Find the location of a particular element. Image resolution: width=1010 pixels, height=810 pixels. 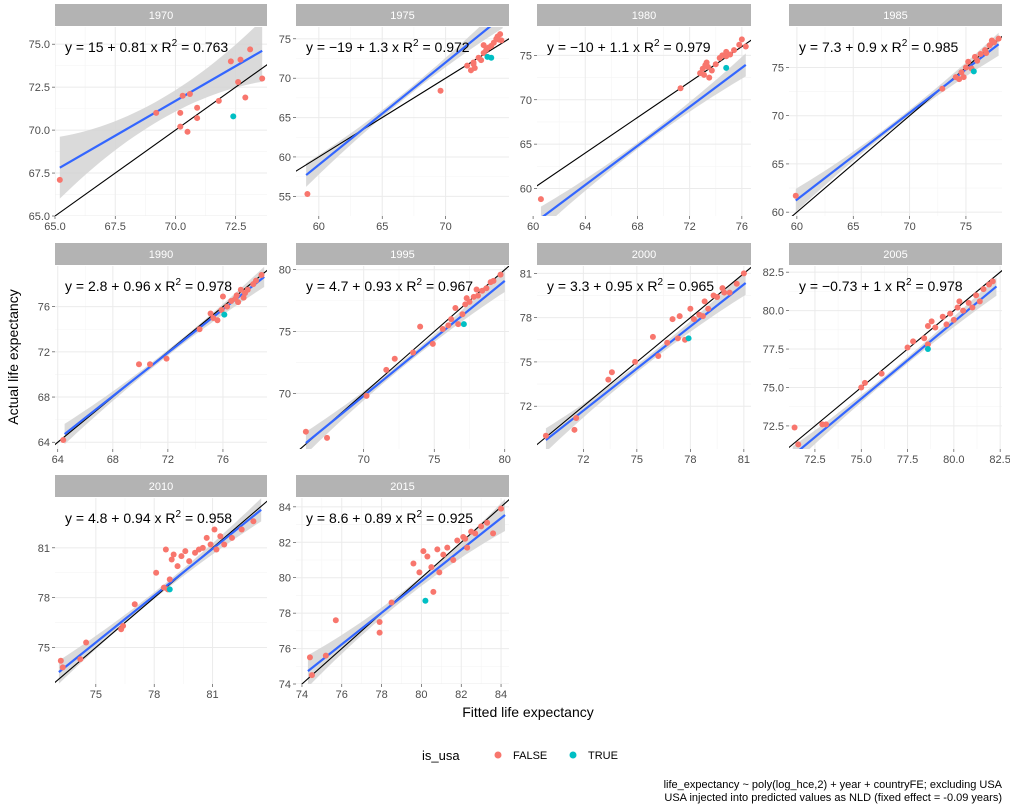

y-tick-label: 81 is located at coordinates (44, 549).